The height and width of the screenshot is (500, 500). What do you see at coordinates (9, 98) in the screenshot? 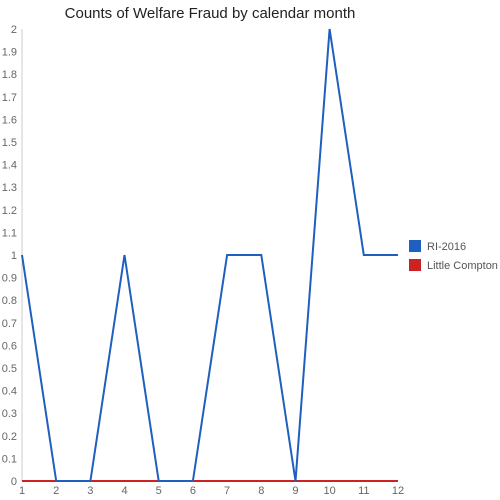
I see `y-tick-label: 1.7` at bounding box center [9, 98].